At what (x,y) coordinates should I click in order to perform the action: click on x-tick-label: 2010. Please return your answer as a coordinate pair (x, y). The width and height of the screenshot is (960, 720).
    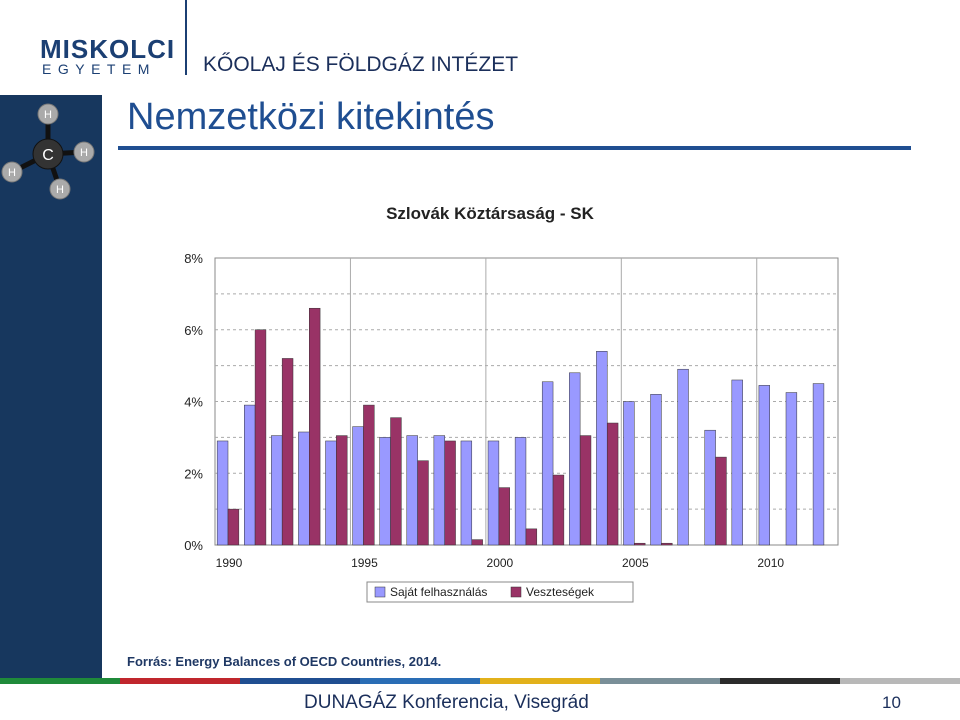
    Looking at the image, I should click on (770, 563).